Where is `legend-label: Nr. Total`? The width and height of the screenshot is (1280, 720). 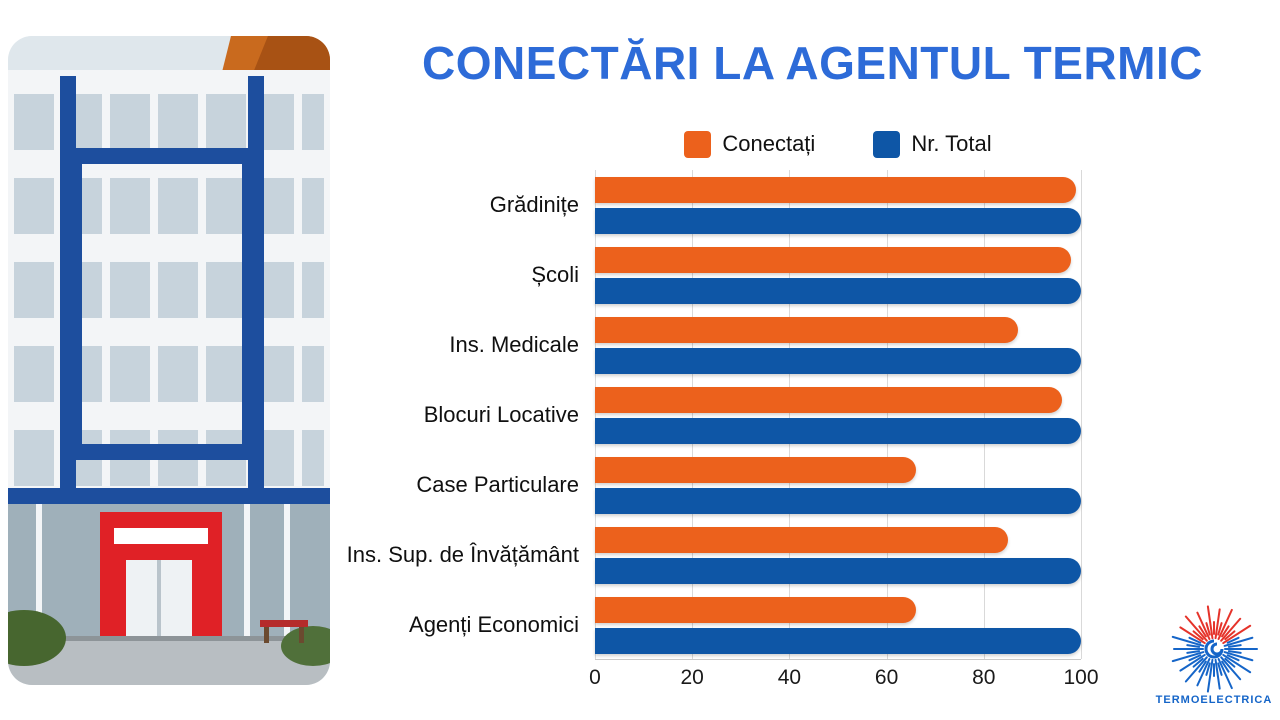
legend-label: Nr. Total is located at coordinates (951, 143).